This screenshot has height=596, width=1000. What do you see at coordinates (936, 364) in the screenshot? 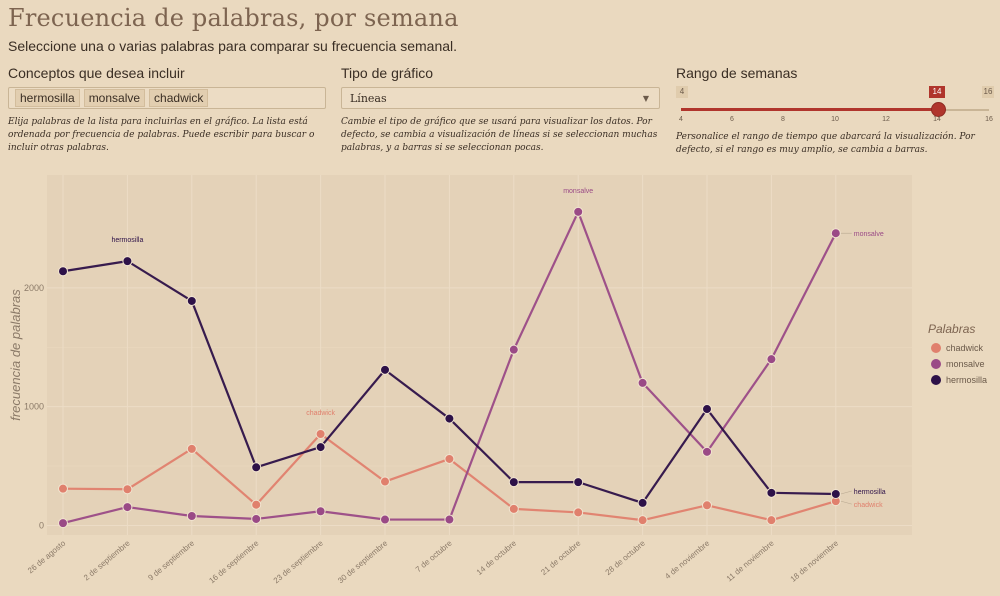
I see `legend-swatch-monsalve` at bounding box center [936, 364].